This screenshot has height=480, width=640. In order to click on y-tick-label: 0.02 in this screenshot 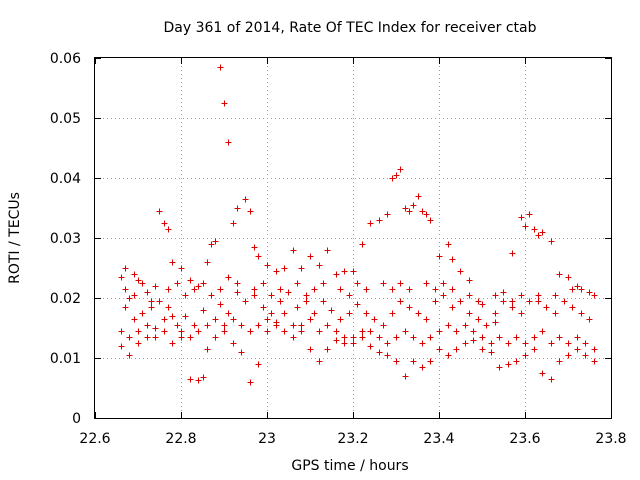, I will do `click(65, 299)`.